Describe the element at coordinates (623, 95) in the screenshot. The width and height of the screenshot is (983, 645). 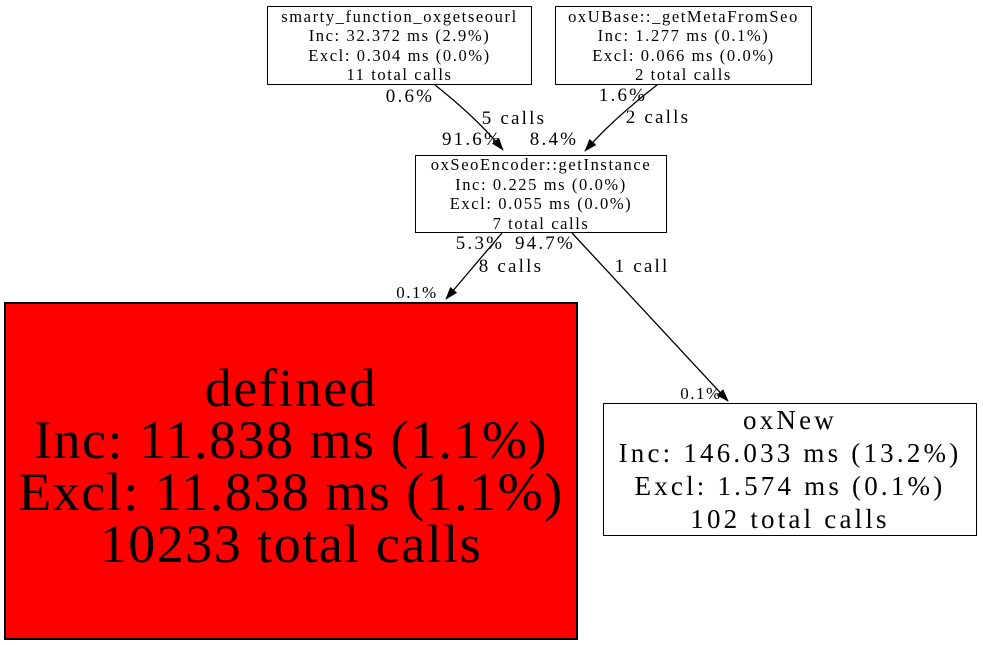
I see `edge-tail-percent-label: 1.6%` at that location.